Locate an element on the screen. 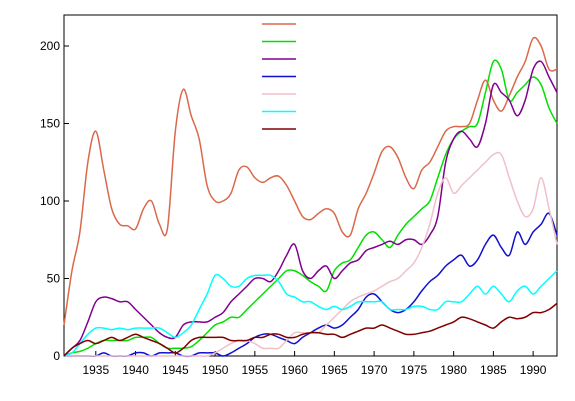 The width and height of the screenshot is (575, 401). x-tick-label: 1935 is located at coordinates (95, 370).